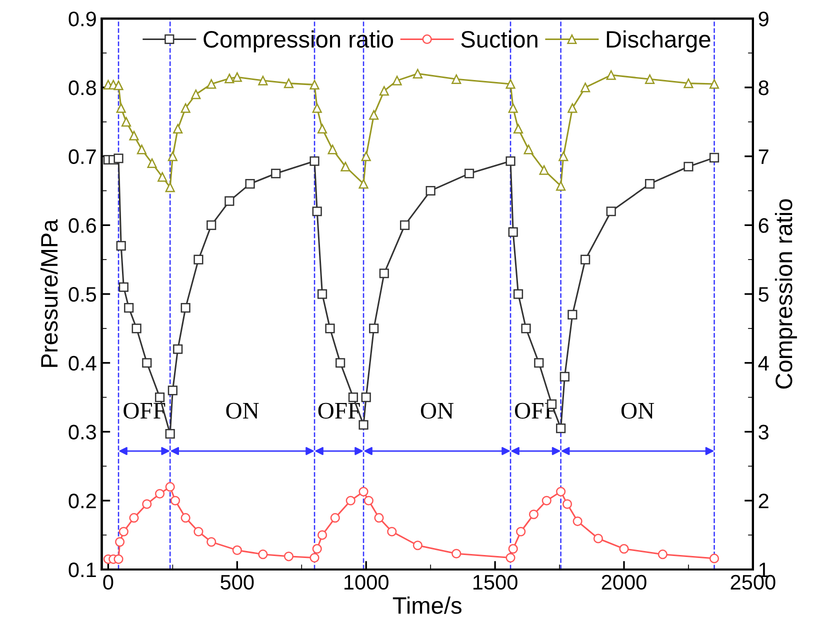 This screenshot has width=814, height=619. Describe the element at coordinates (437, 410) in the screenshot. I see `annotation: ON` at that location.